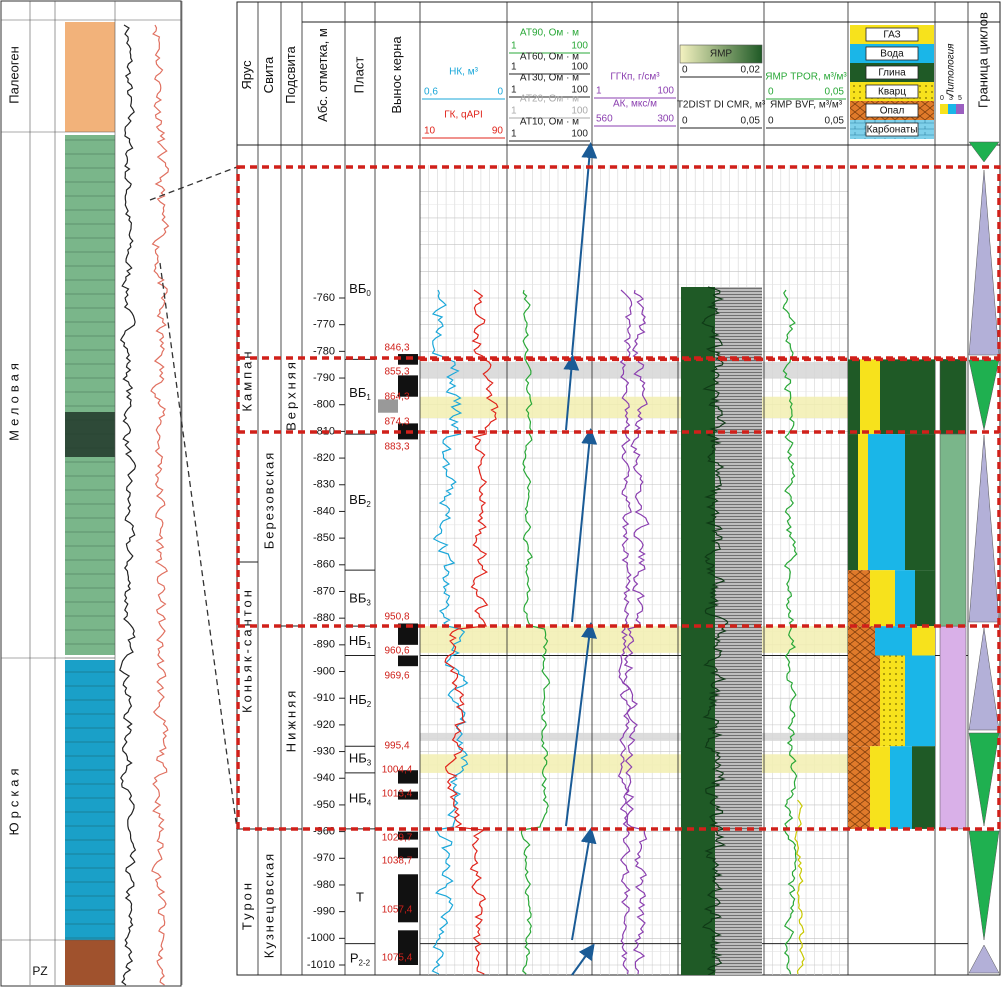 This screenshot has width=1006, height=995. I want to click on layer-index: 2-2, so click(365, 963).